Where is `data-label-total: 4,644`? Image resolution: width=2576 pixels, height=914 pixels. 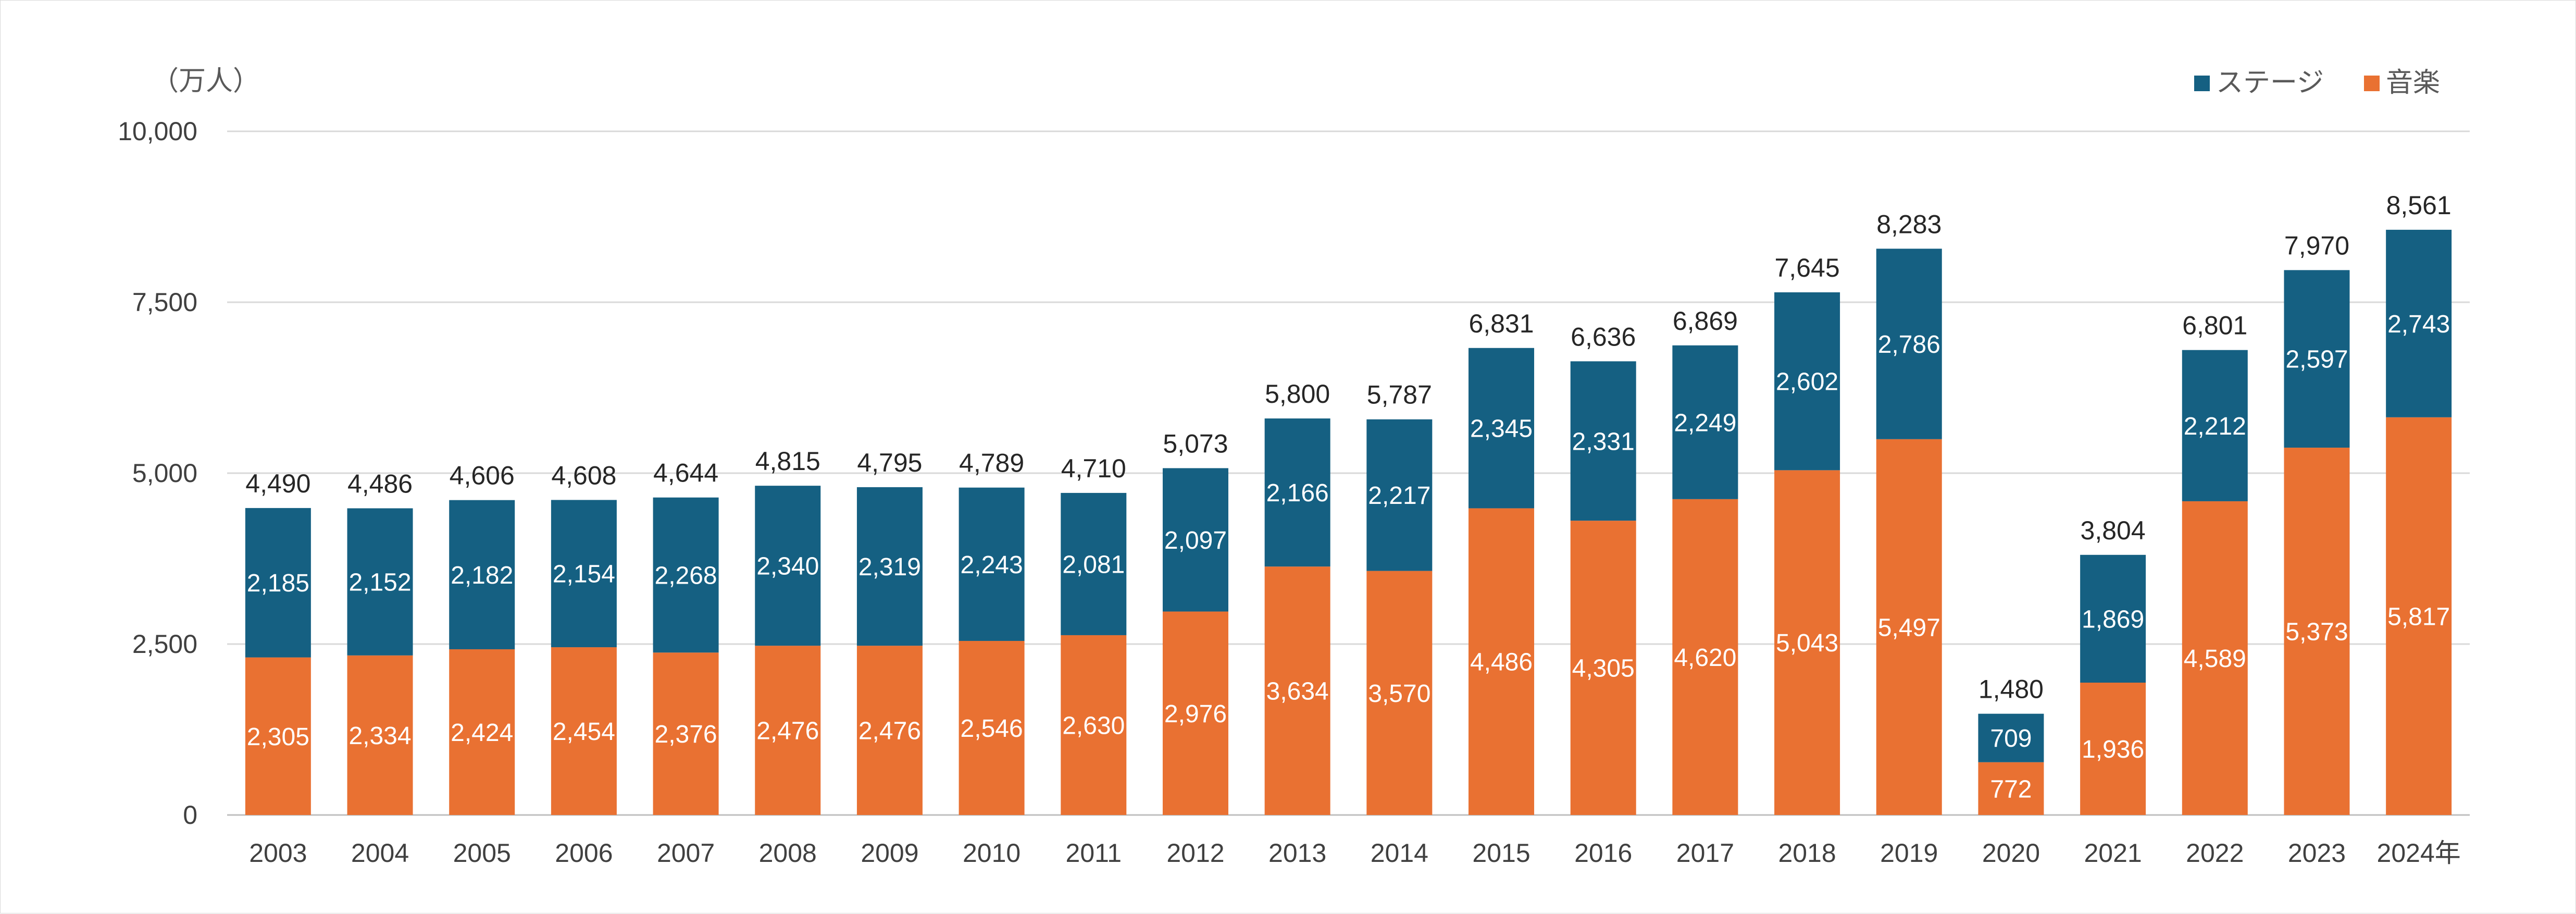 data-label-total: 4,644 is located at coordinates (685, 473).